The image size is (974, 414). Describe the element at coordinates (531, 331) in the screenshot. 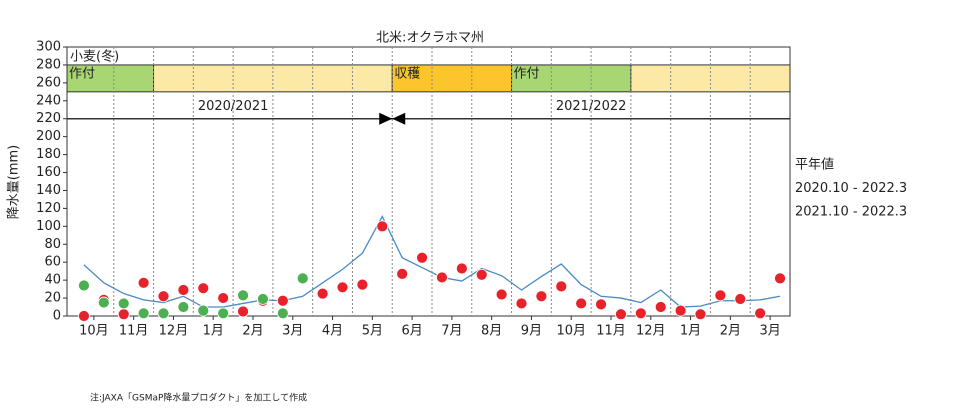

I see `x-tick-label: 9月` at that location.